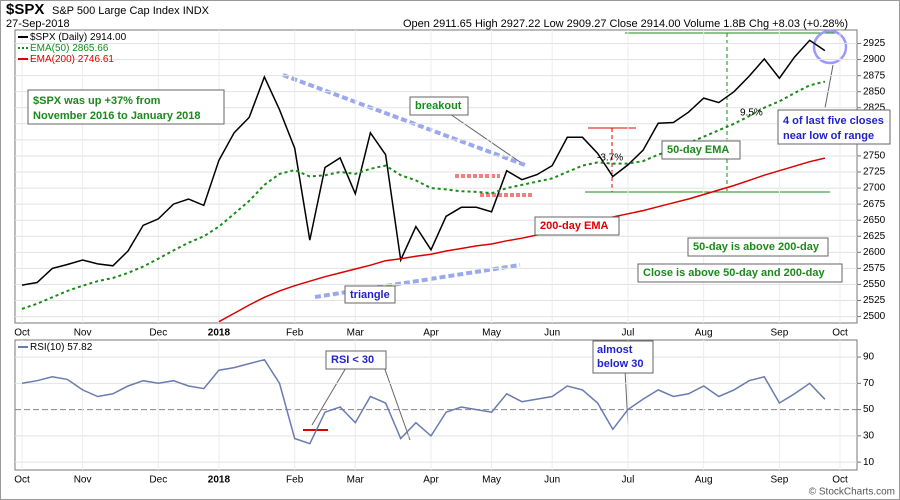  I want to click on annotation-line: near low of range, so click(828, 136).